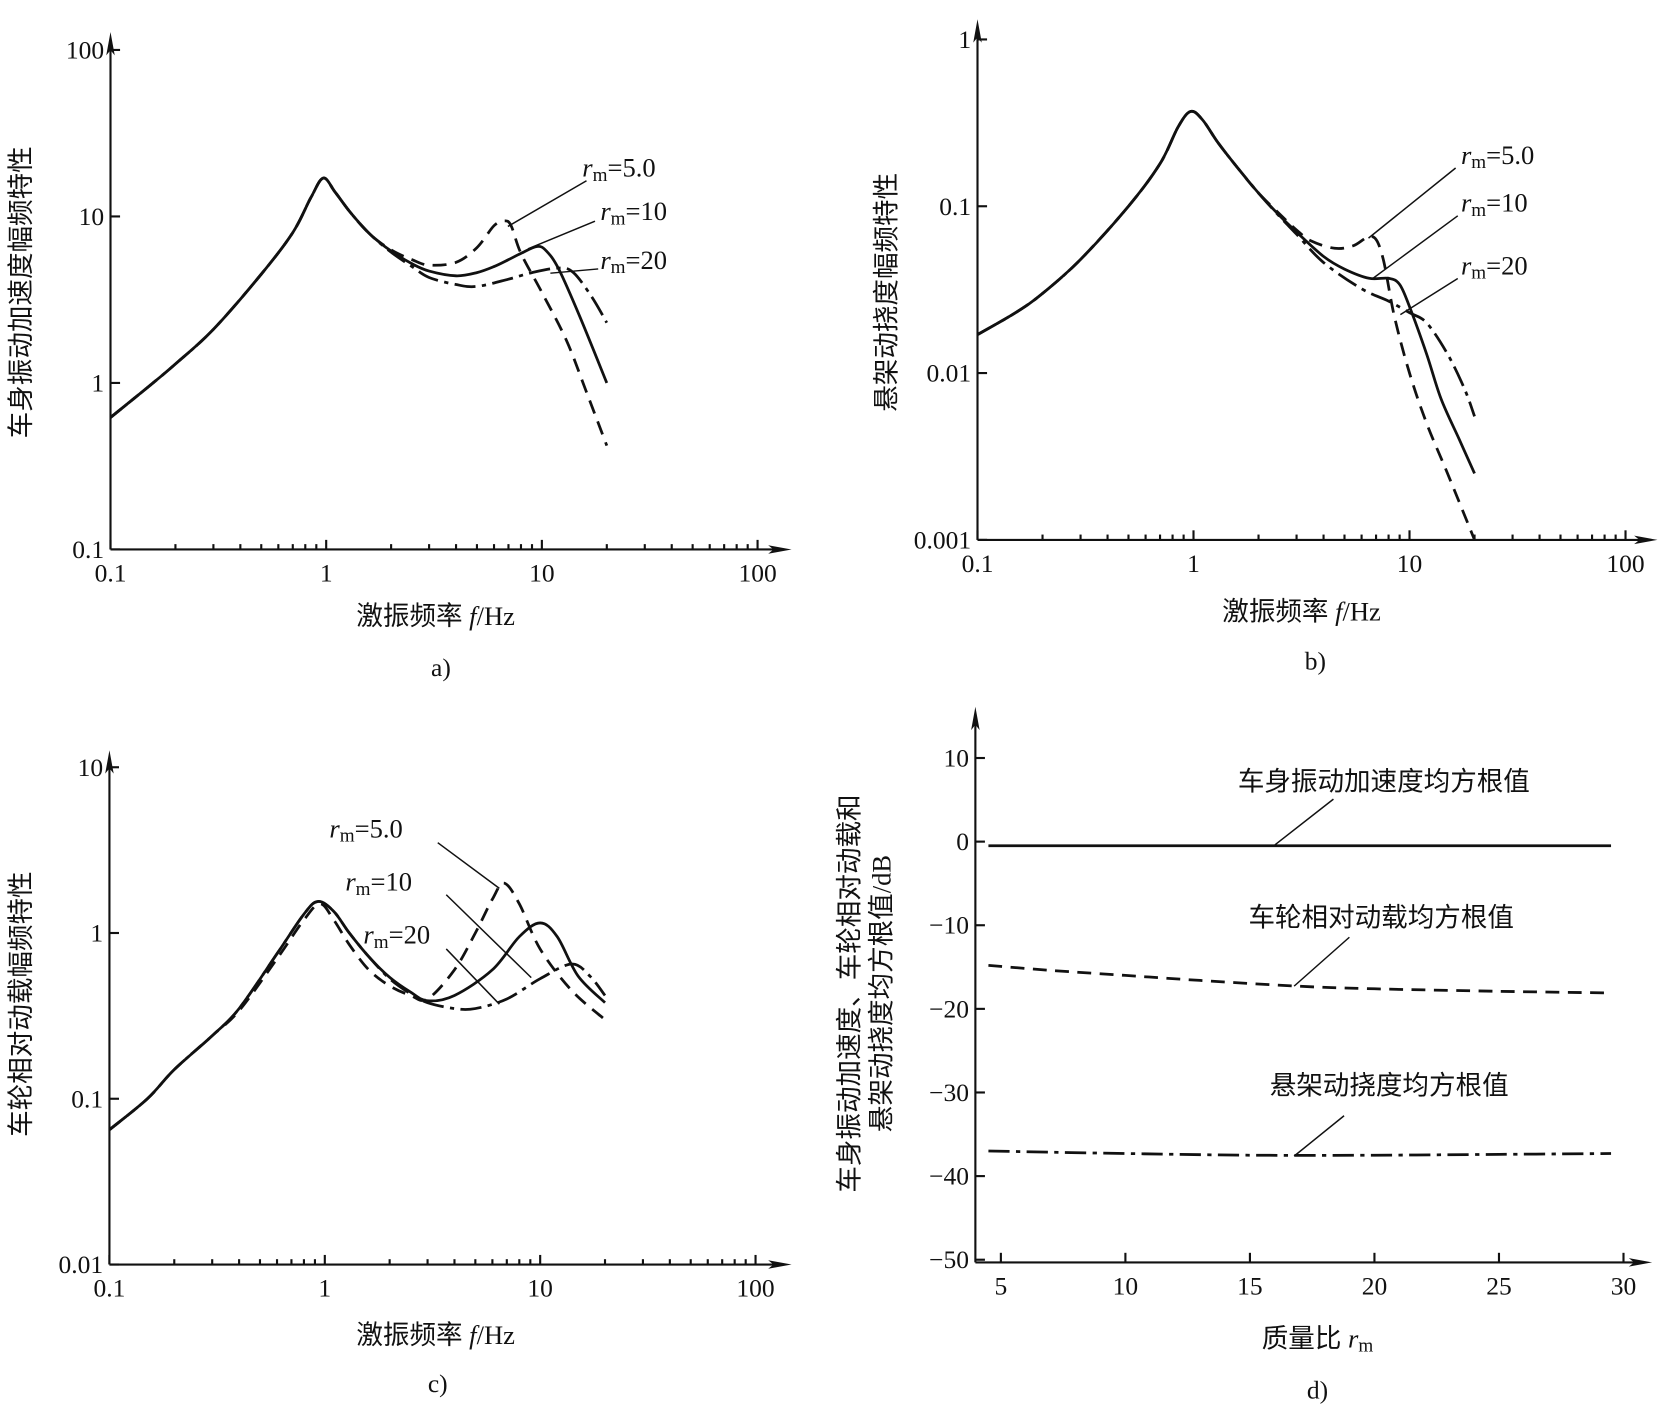 The width and height of the screenshot is (1666, 1407). What do you see at coordinates (949, 1259) in the screenshot?
I see `y-tick-label: −50` at bounding box center [949, 1259].